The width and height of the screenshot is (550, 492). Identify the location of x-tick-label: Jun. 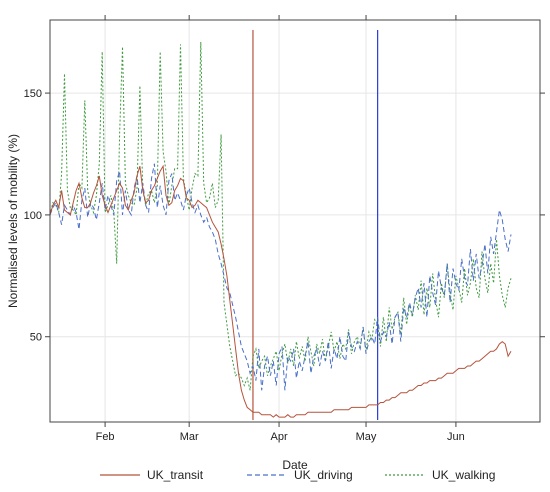
(456, 437).